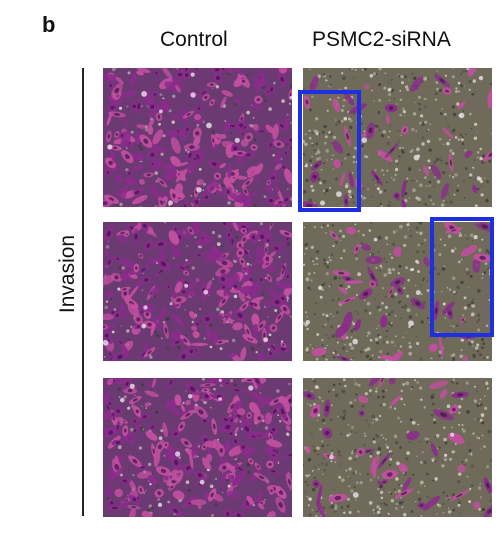 Image resolution: width=500 pixels, height=546 pixels. Describe the element at coordinates (49, 24) in the screenshot. I see `panel-letter: b` at that location.